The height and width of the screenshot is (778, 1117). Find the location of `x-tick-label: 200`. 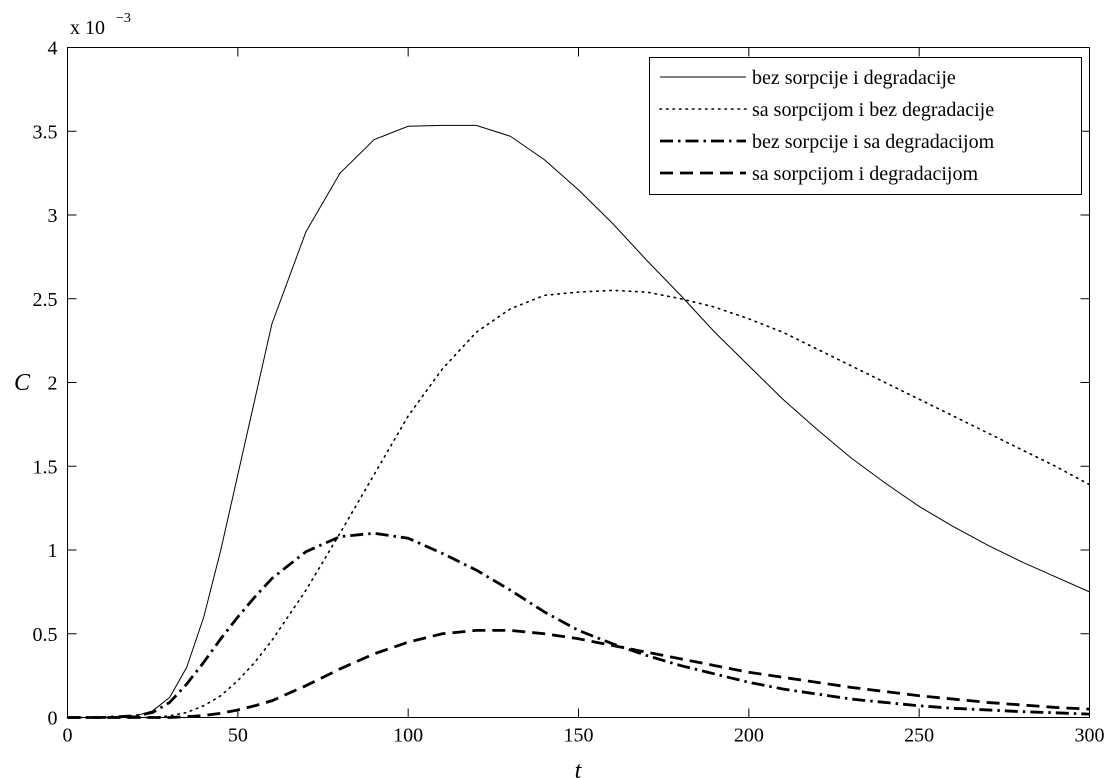

x-tick-label: 200 is located at coordinates (749, 736).